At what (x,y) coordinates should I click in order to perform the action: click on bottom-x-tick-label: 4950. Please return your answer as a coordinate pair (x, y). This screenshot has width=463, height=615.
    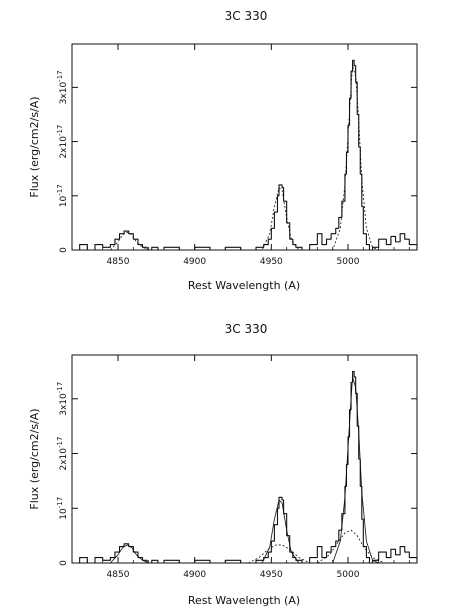
    Looking at the image, I should click on (271, 575).